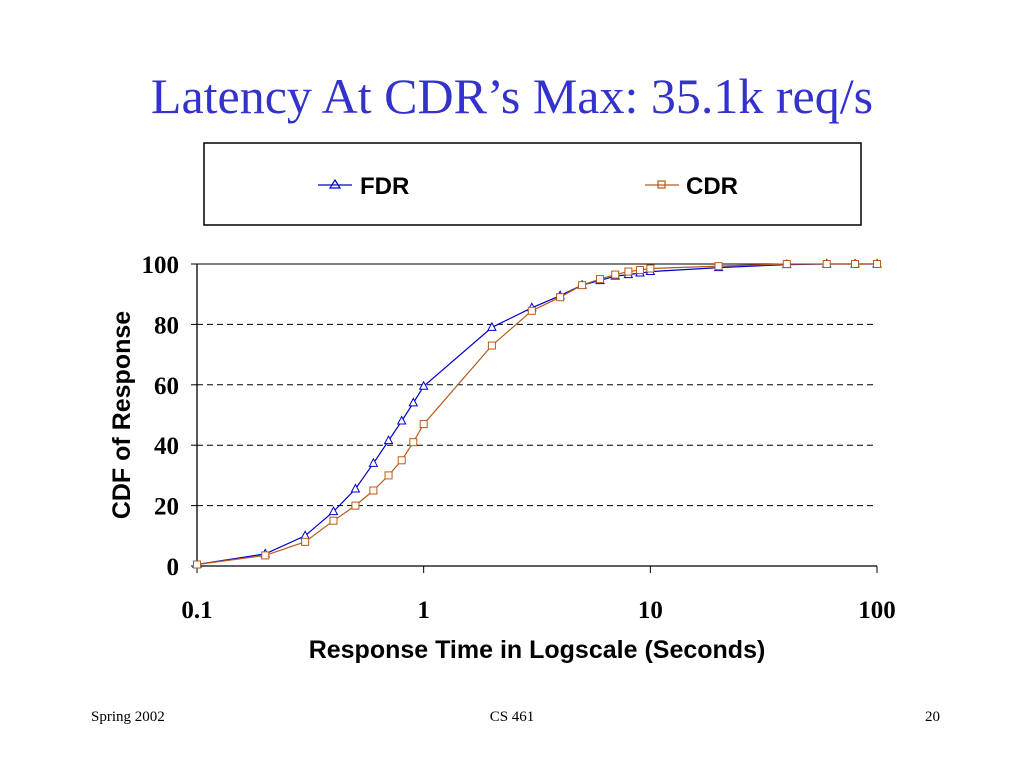 The width and height of the screenshot is (1024, 768). Describe the element at coordinates (166, 507) in the screenshot. I see `y-tick-label: 20` at that location.